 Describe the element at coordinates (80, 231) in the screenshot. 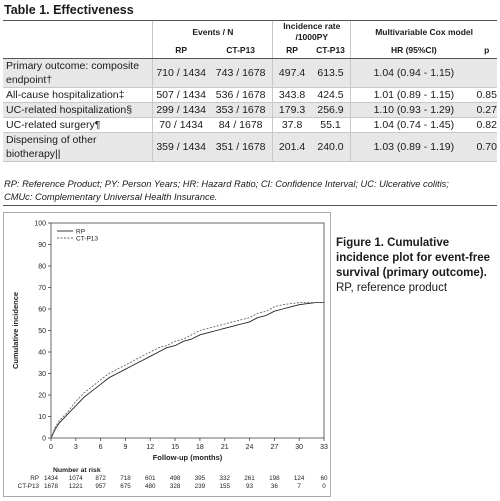

I see `legend-label: RP` at that location.